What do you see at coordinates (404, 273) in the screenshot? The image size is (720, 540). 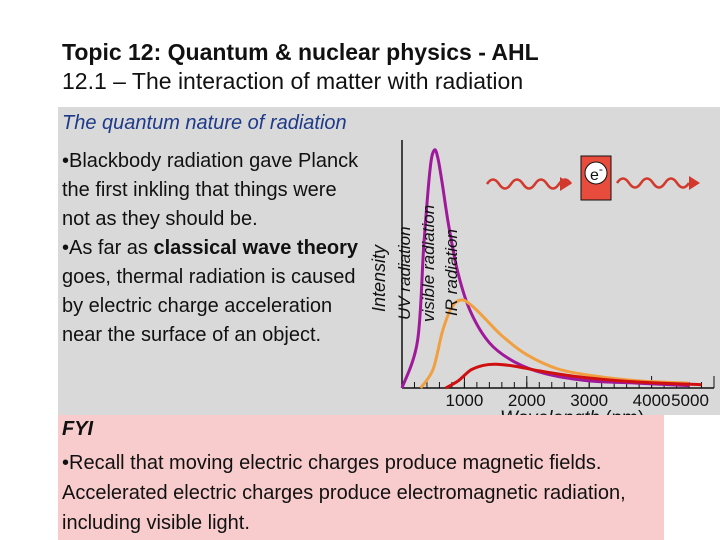 I see `band-label-uv: UV radiation` at bounding box center [404, 273].